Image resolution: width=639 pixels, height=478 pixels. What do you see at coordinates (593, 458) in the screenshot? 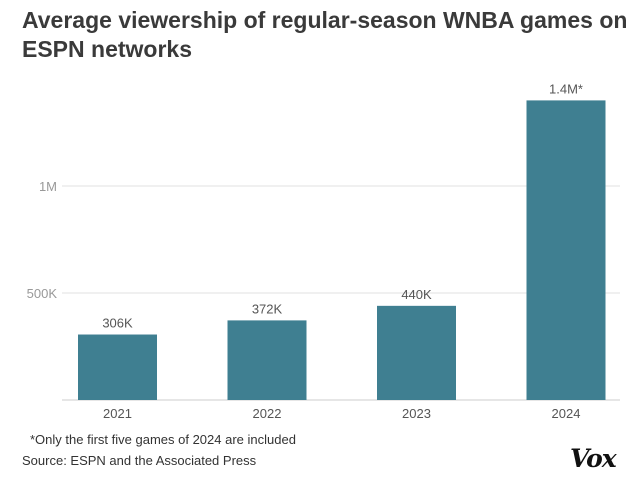
I see `vox-logo: Vox` at bounding box center [593, 458].